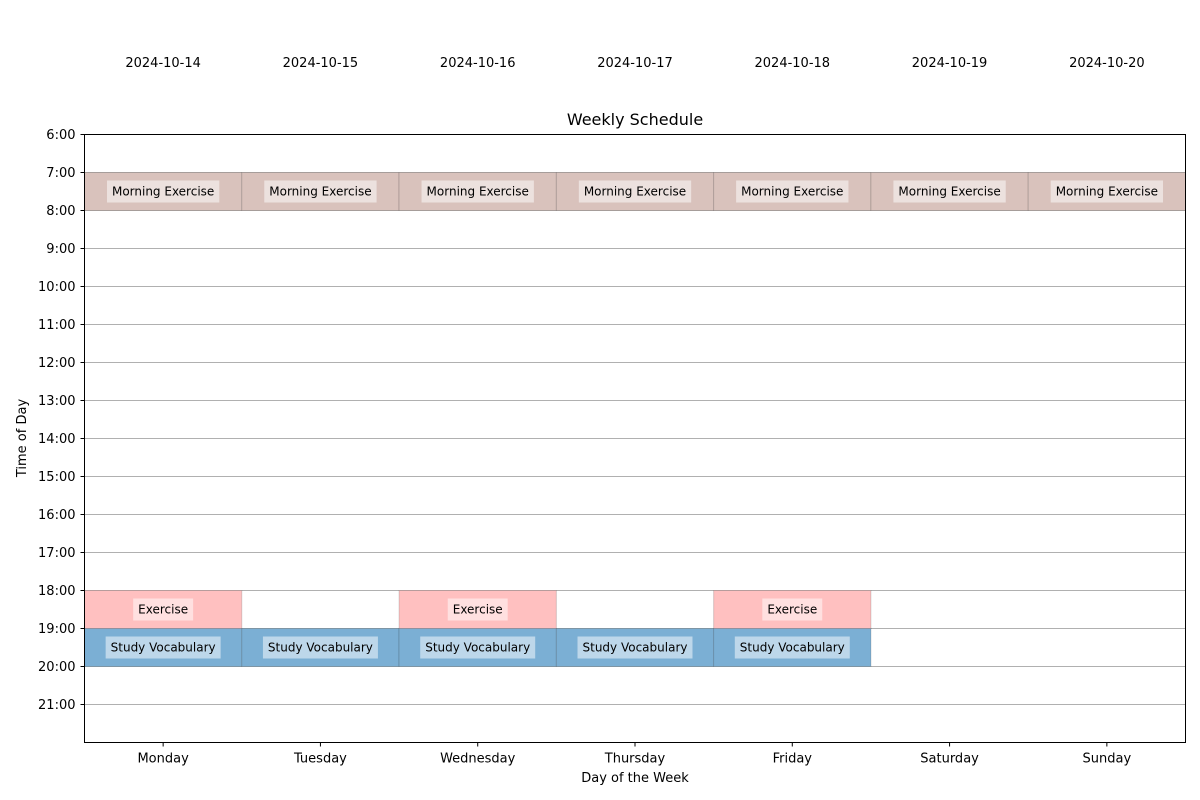  I want to click on date-label: 2024-10-17, so click(635, 63).